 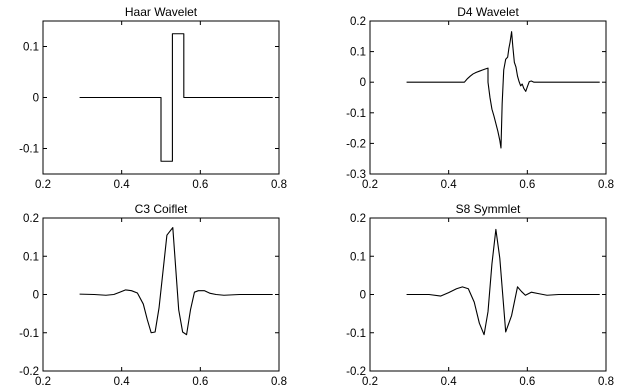 What do you see at coordinates (488, 209) in the screenshot?
I see `panel-title: S8 Symmlet` at bounding box center [488, 209].